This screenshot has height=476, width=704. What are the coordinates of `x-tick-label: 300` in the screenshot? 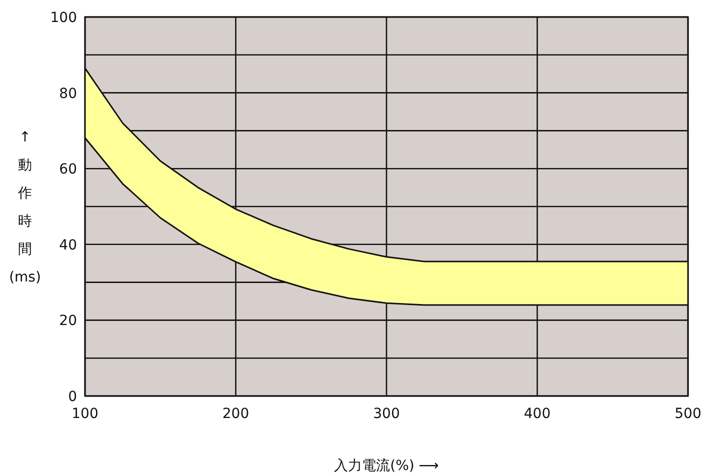 It's located at (386, 414).